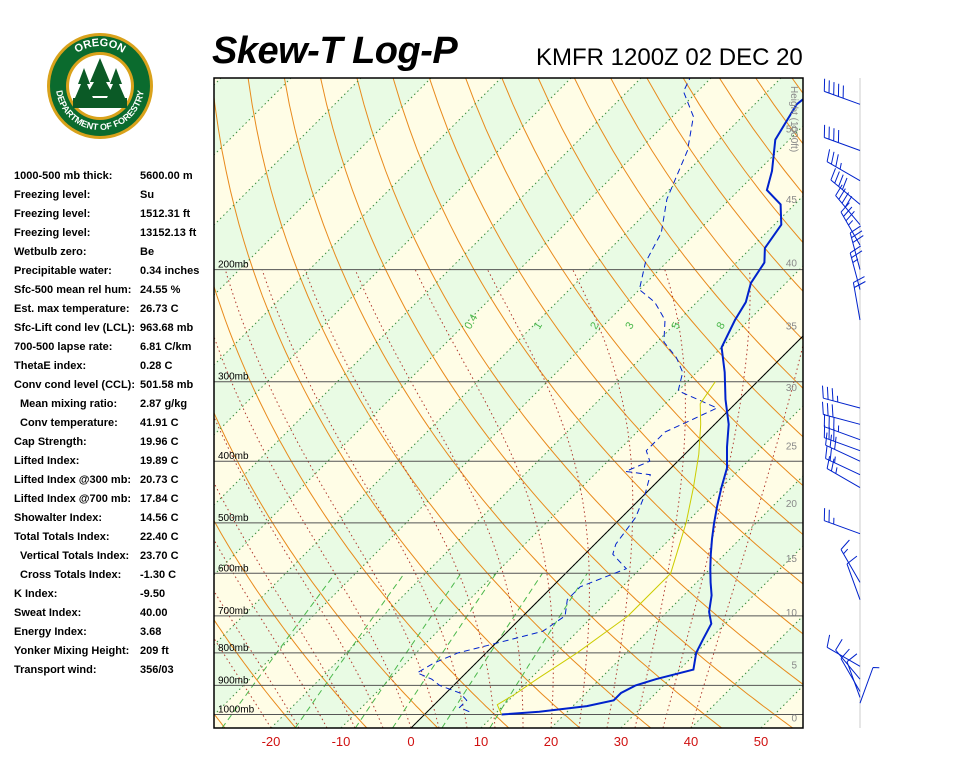  What do you see at coordinates (720, 325) in the screenshot?
I see `mixing-ratio-label: 8` at bounding box center [720, 325].